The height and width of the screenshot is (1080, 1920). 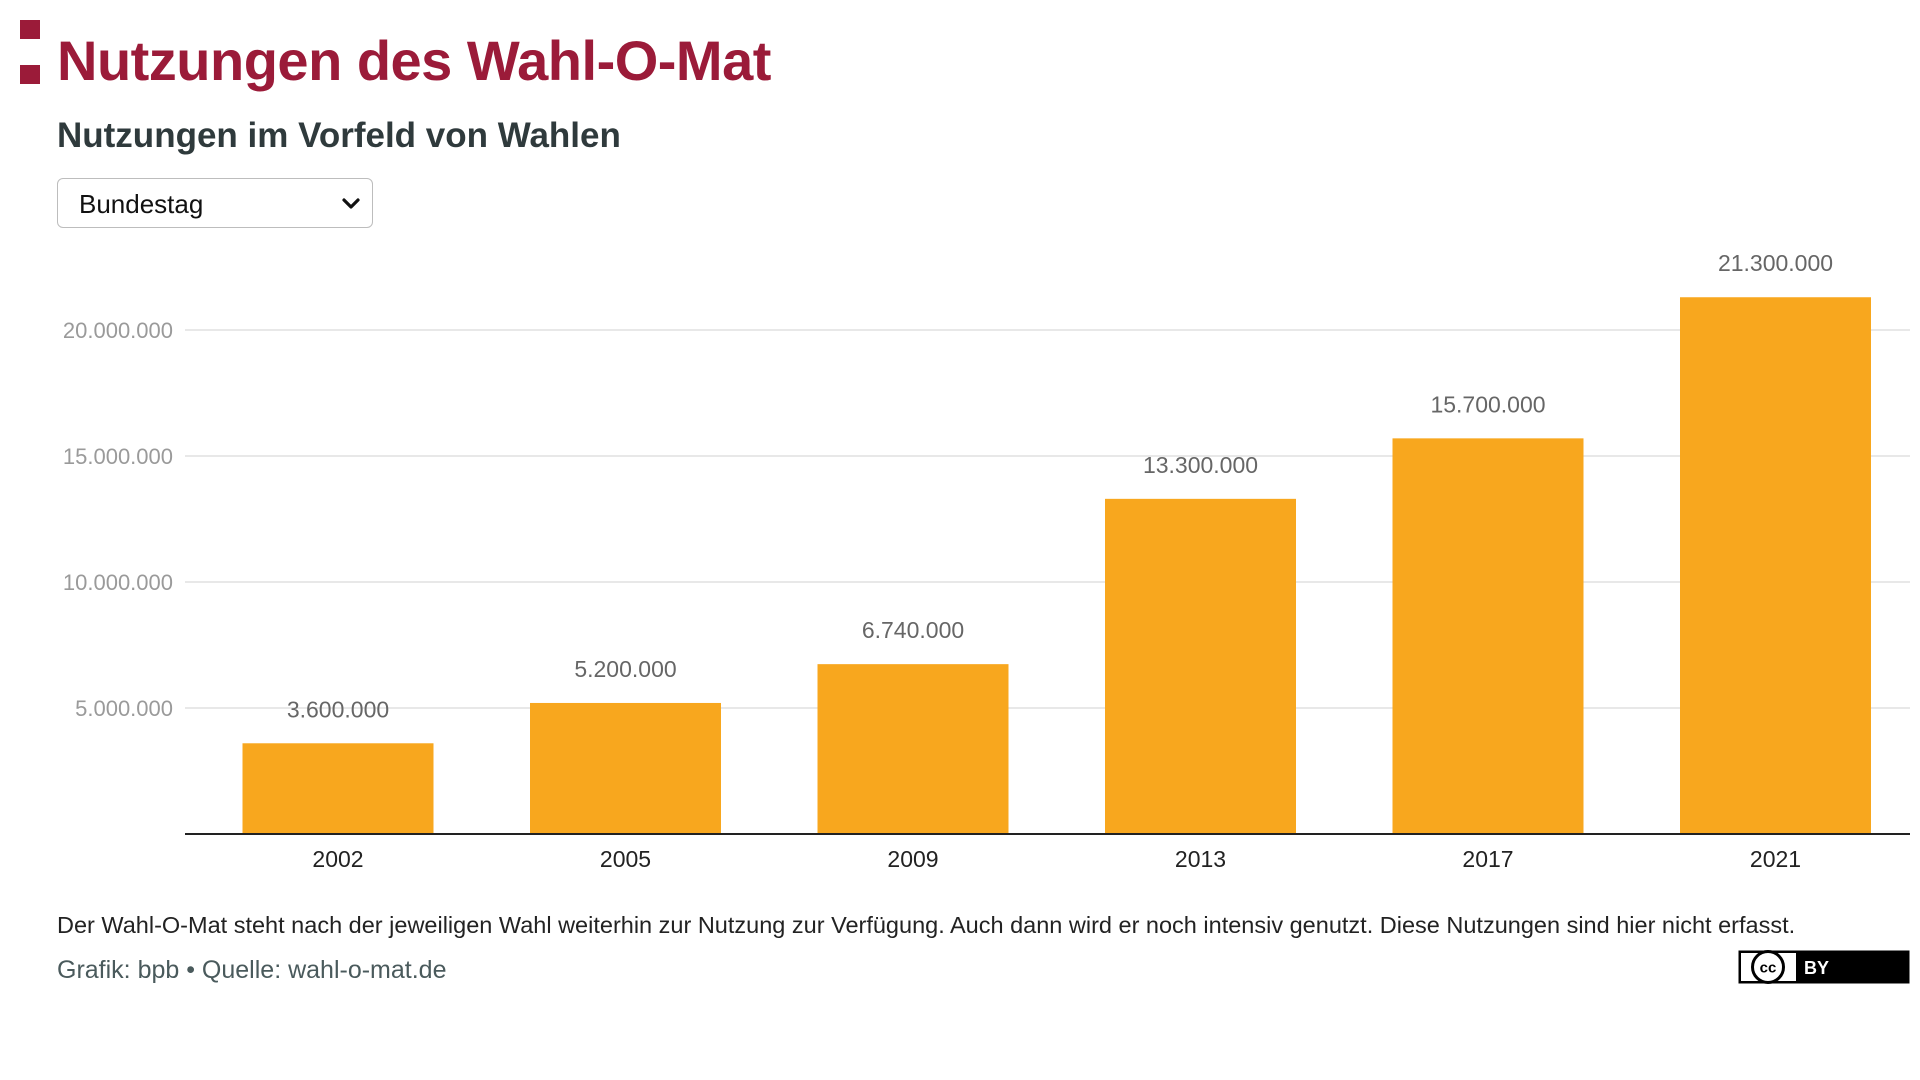 I want to click on x-tick-label: 2017, so click(x=1487, y=859).